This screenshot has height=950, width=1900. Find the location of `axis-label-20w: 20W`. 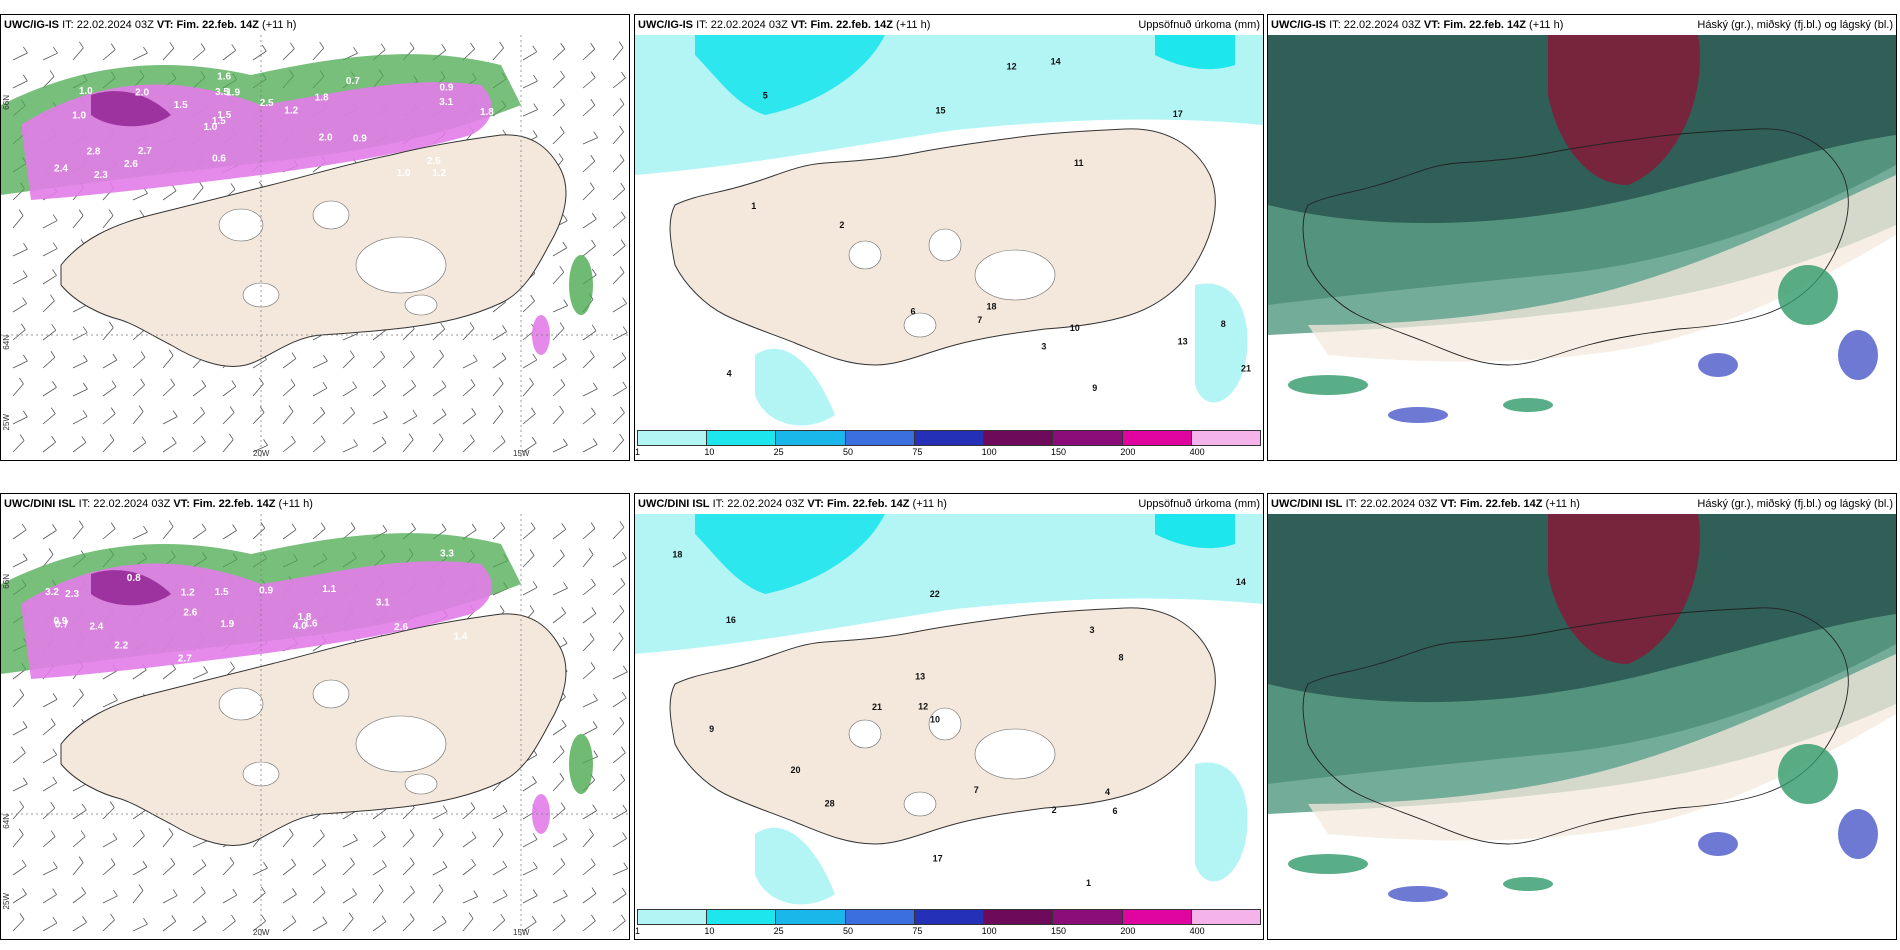

axis-label-20w: 20W is located at coordinates (261, 932).